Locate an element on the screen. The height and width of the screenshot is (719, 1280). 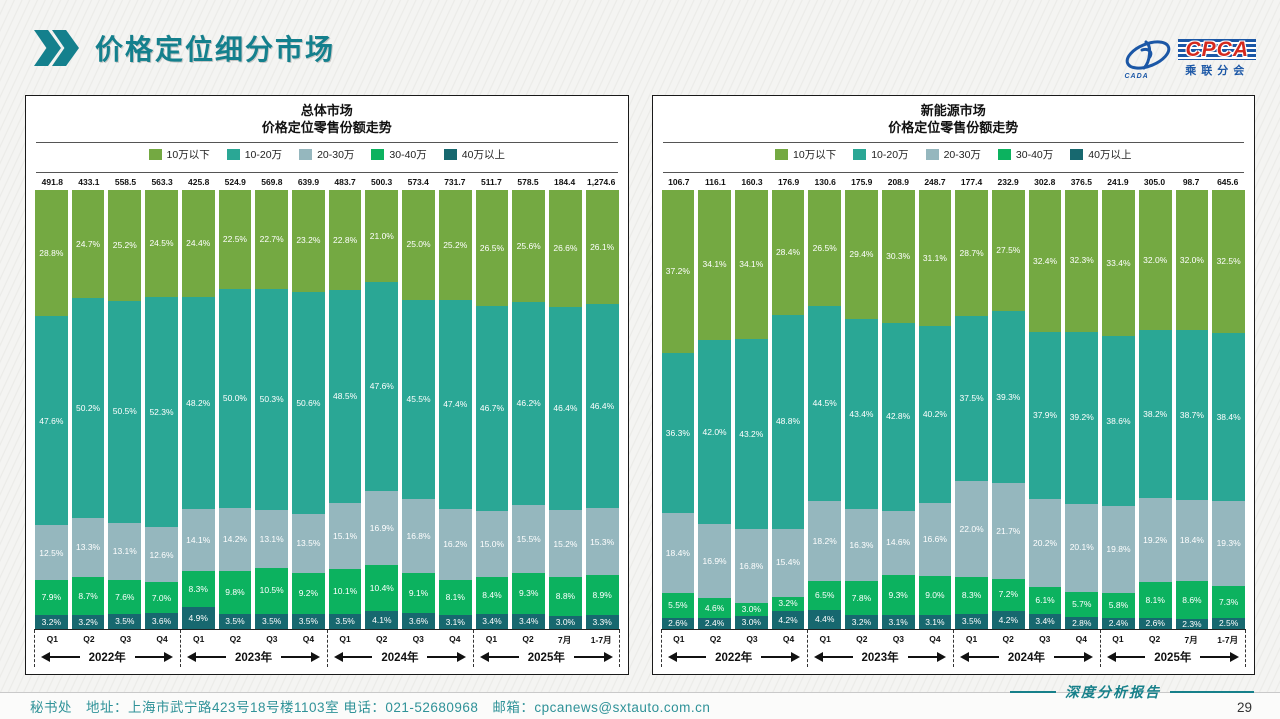
bar-column: 24.7% 50.2% 13.3% 8.7% 3.2% is located at coordinates (88, 409).